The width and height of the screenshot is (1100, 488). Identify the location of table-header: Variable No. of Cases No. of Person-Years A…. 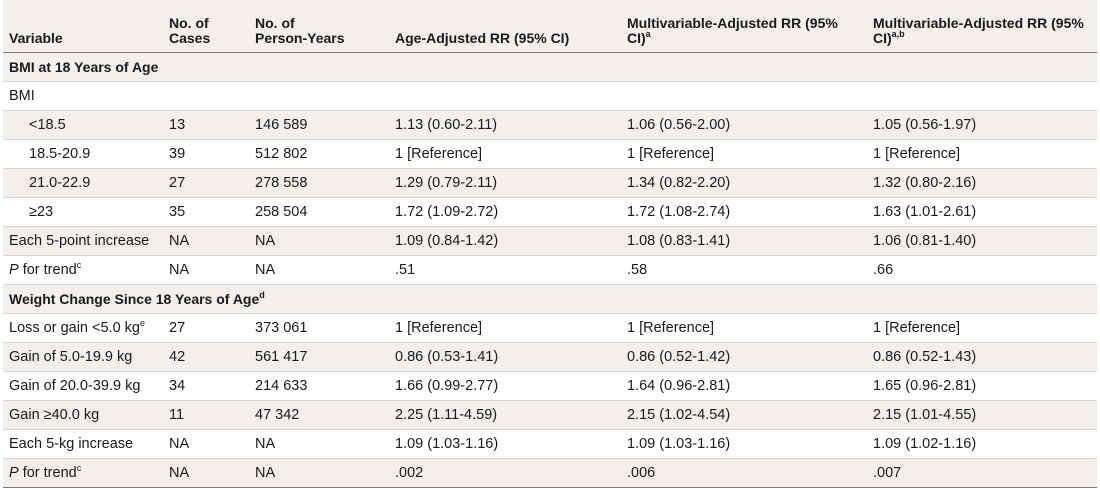
(550, 26).